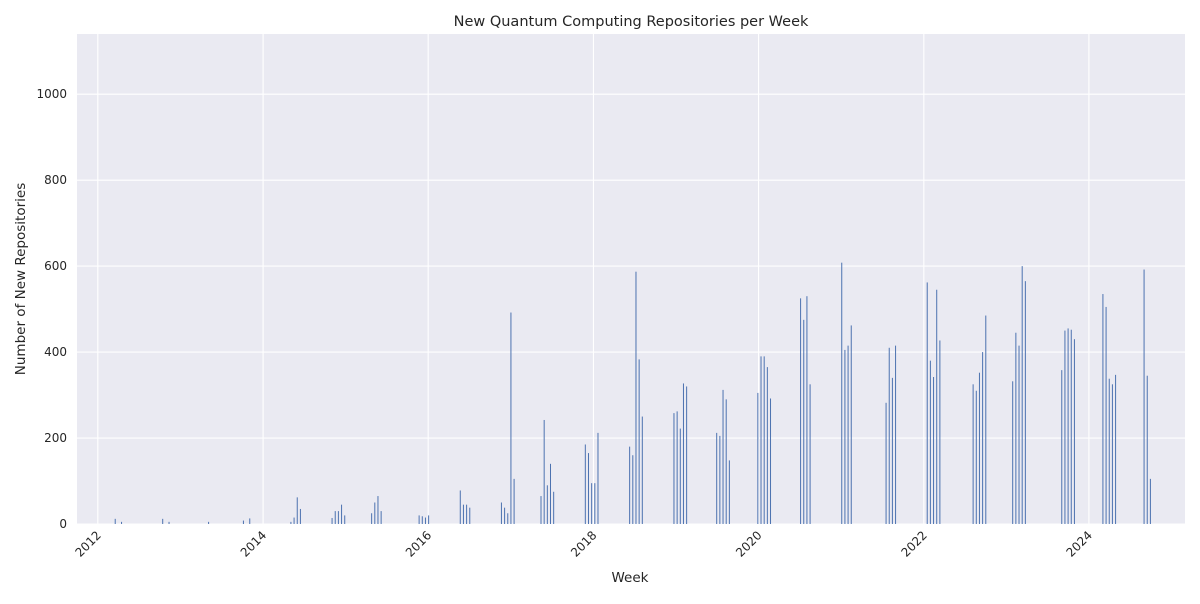  I want to click on x-tick-label: 2022, so click(913, 543).